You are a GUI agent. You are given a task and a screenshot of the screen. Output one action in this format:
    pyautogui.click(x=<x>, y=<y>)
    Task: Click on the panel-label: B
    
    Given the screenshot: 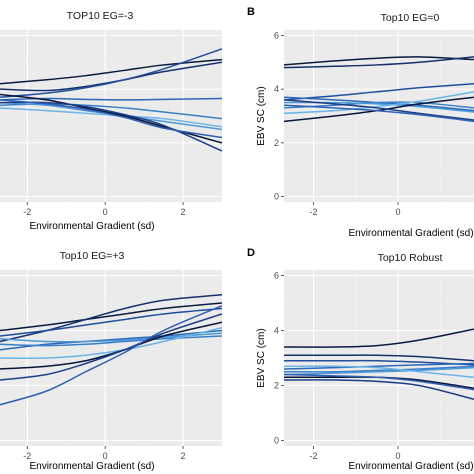 What is the action you would take?
    pyautogui.click(x=251, y=12)
    